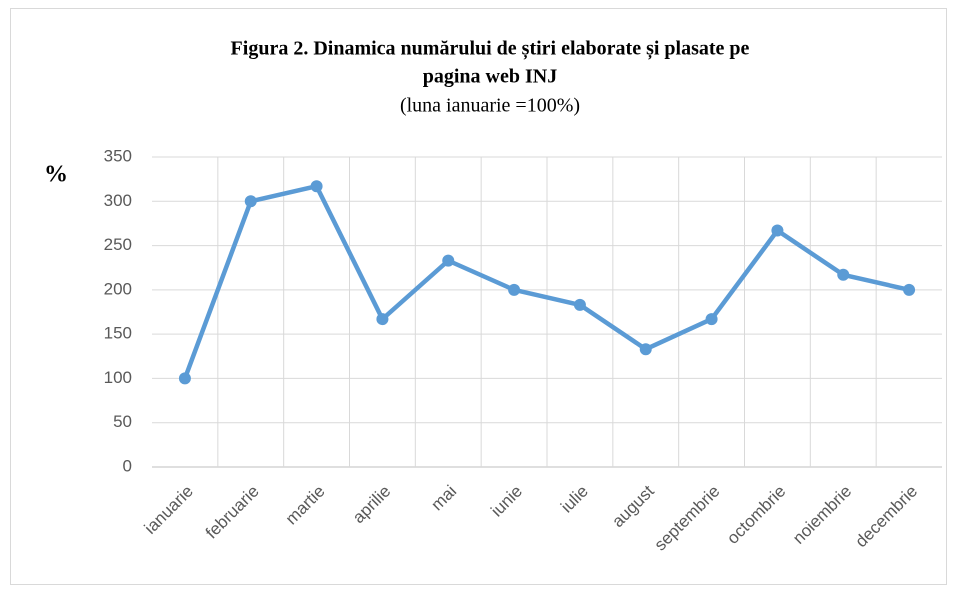  I want to click on chart-title: pagina web INJ, so click(490, 77).